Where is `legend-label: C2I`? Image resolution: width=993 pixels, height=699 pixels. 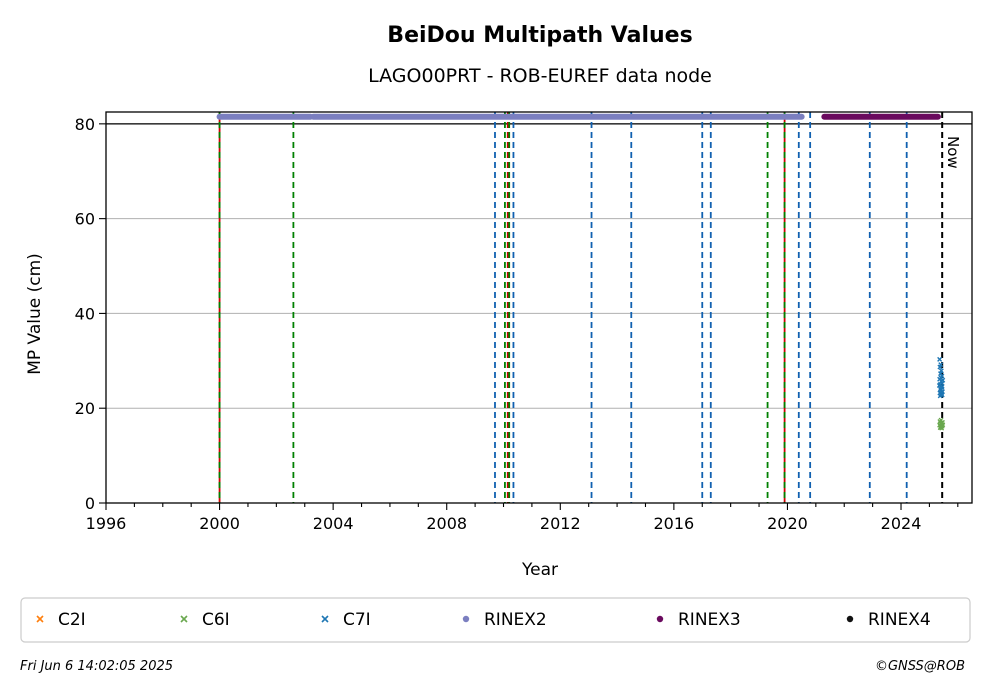 legend-label: C2I is located at coordinates (72, 620).